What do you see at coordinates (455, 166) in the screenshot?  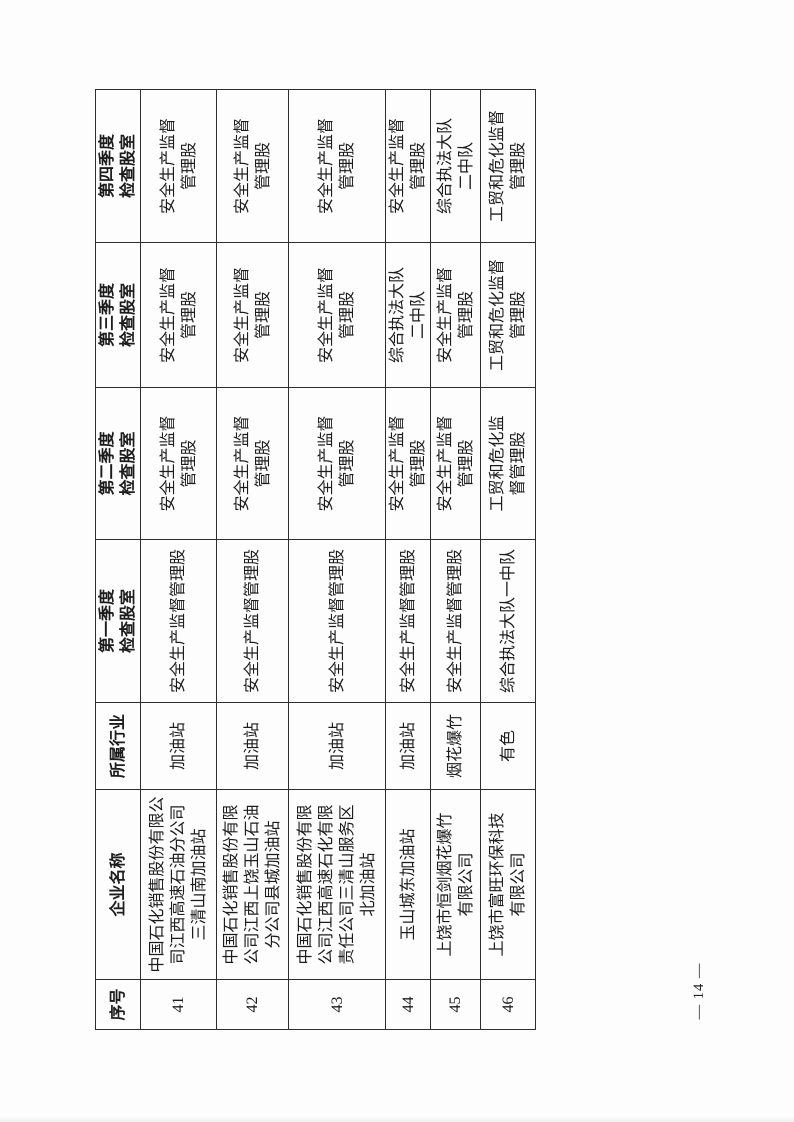 I see `cell-q4-department: 综合执法大队 二中队` at bounding box center [455, 166].